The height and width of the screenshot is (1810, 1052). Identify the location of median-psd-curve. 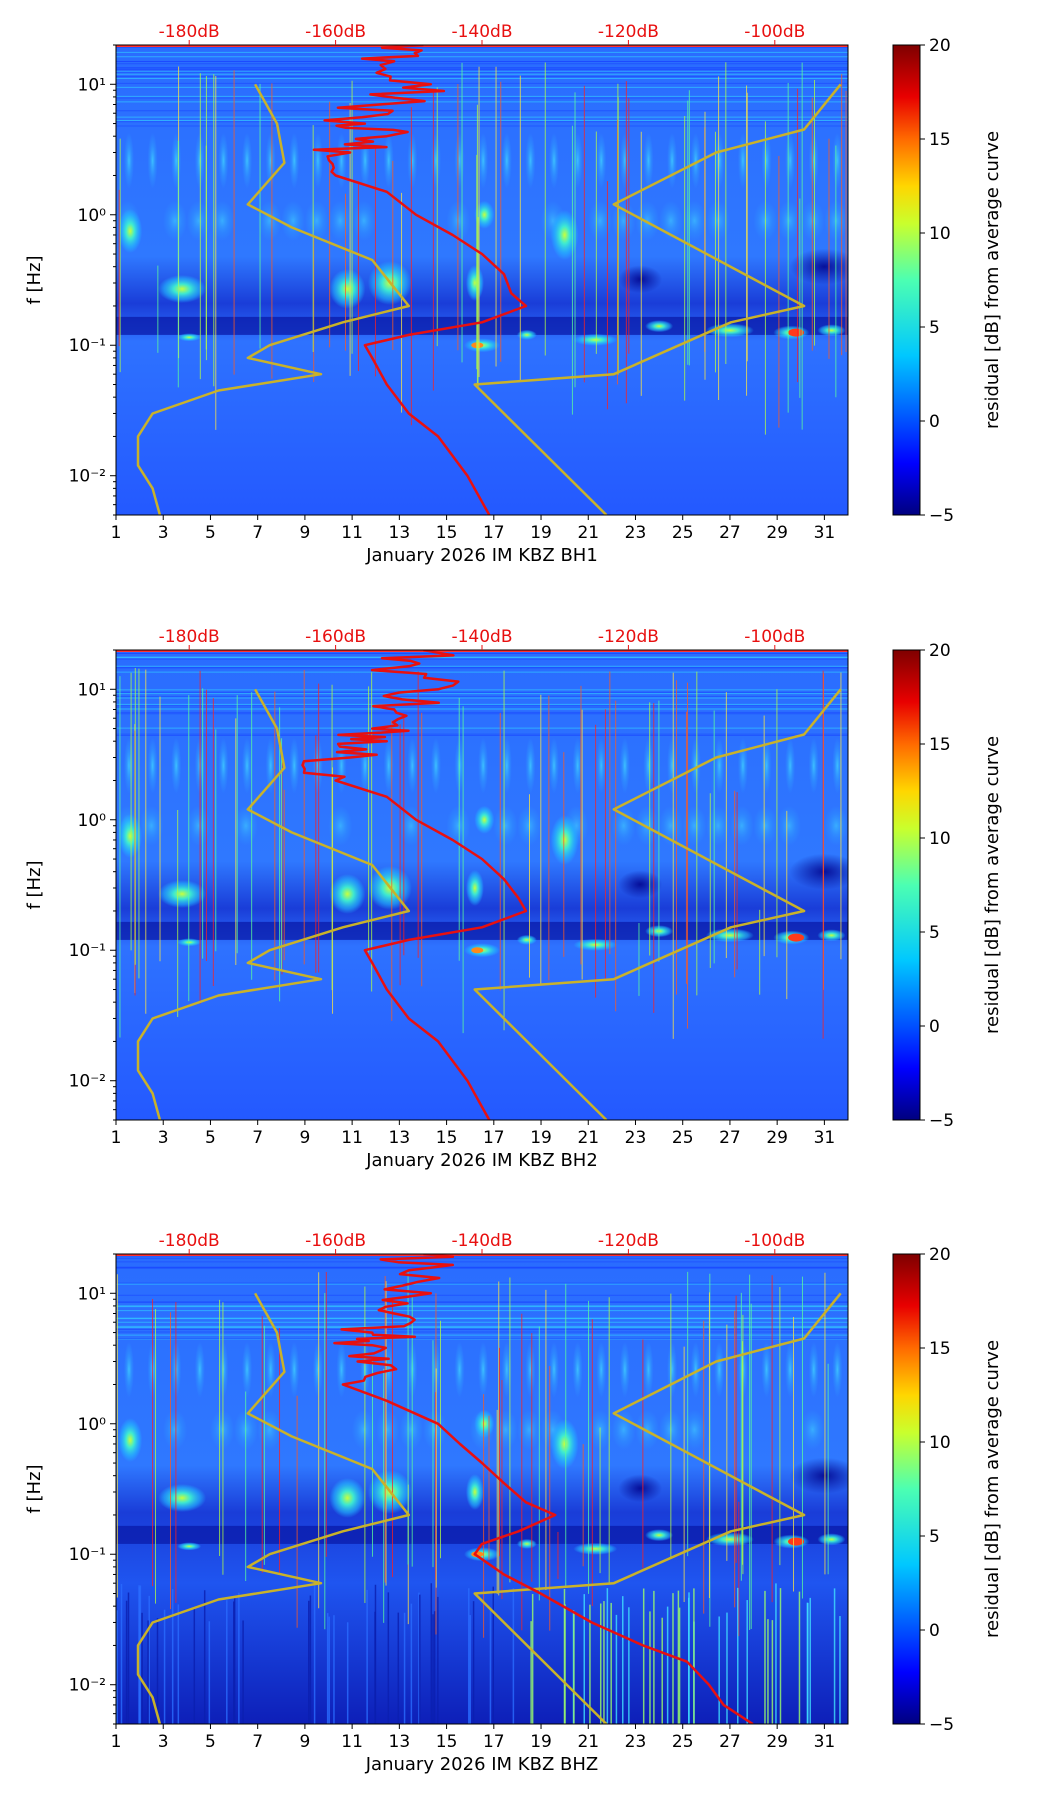
(414, 885).